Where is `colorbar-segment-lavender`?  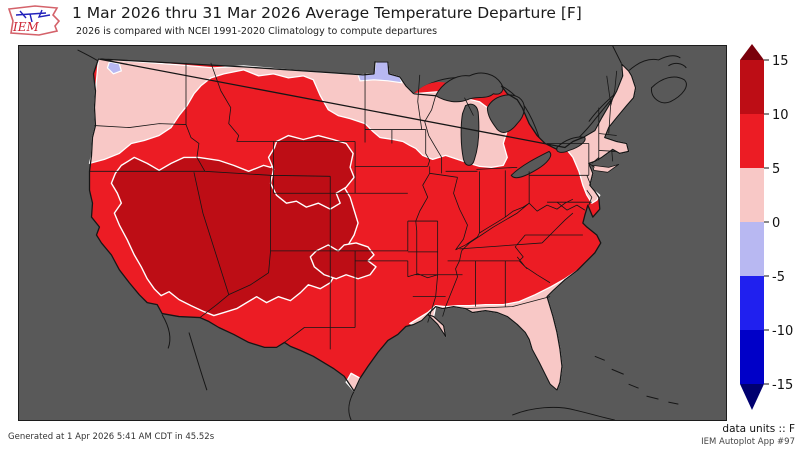 colorbar-segment-lavender is located at coordinates (752, 249).